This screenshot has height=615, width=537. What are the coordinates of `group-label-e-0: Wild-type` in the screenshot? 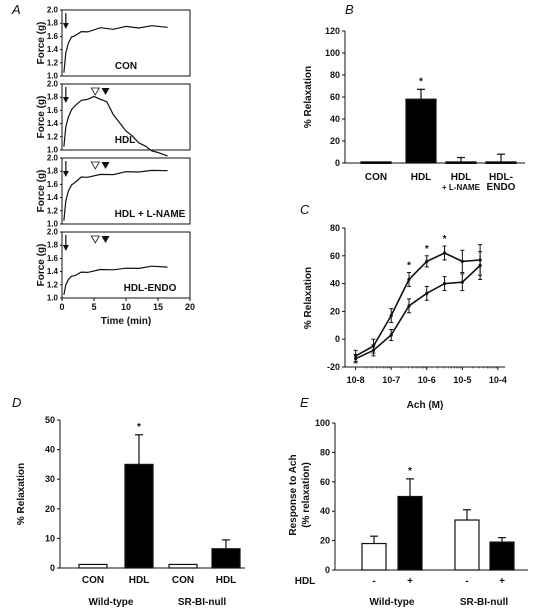 It's located at (392, 602).